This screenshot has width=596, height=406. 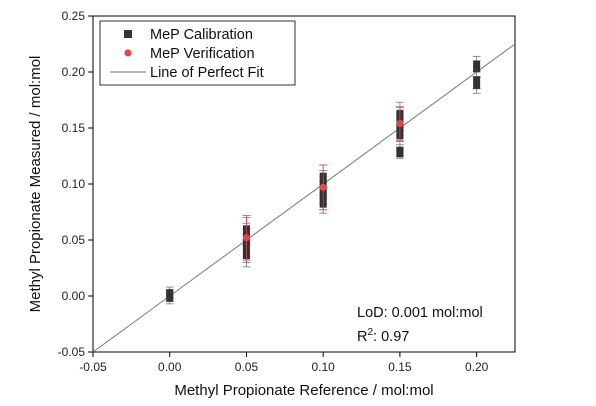 I want to click on r-squared-value: : 0.97, so click(x=391, y=337).